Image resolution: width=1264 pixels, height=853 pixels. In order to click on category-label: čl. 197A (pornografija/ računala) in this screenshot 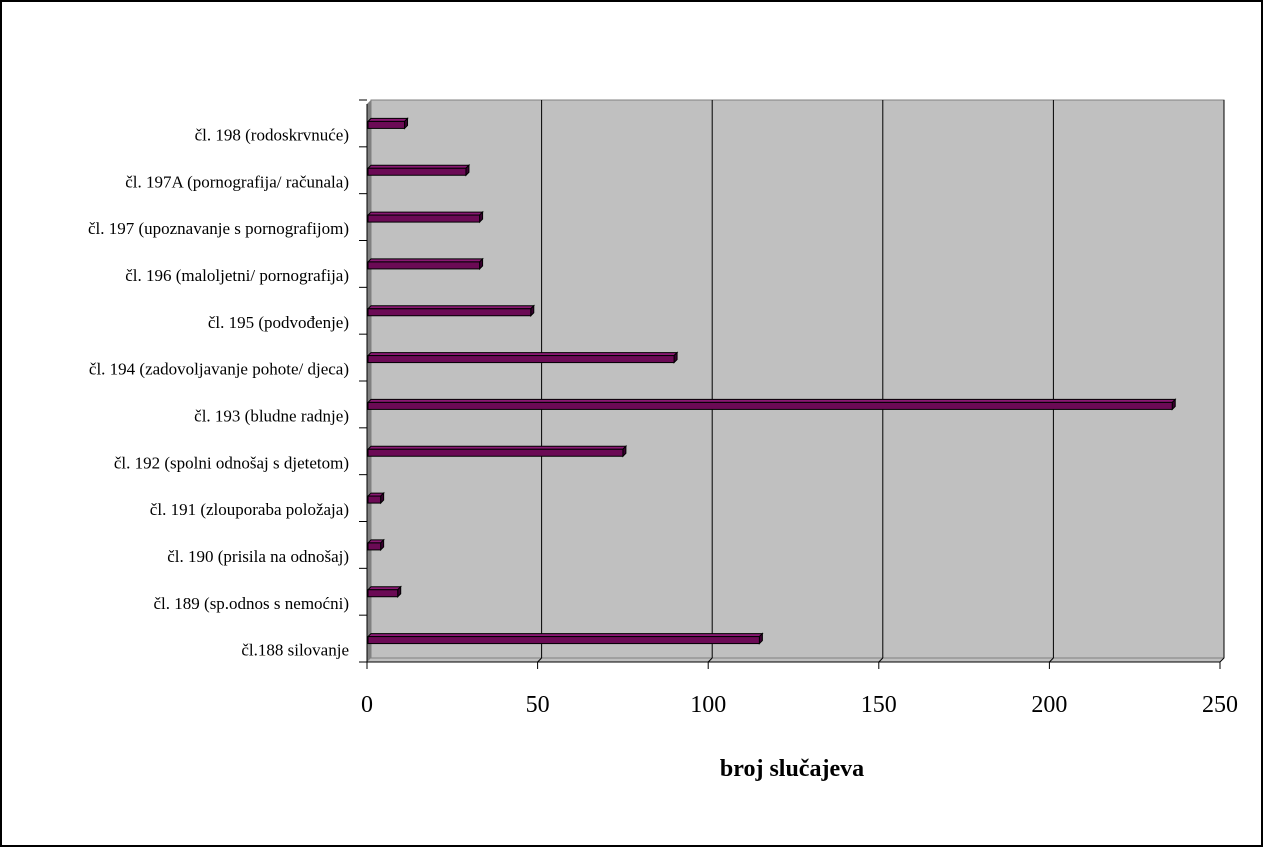, I will do `click(237, 181)`.